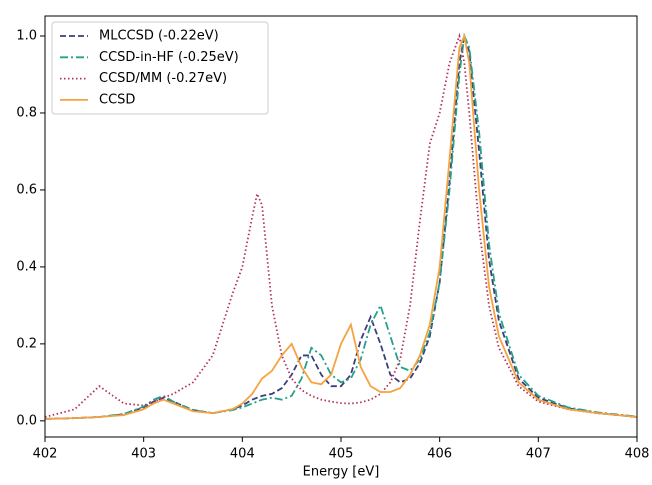 Image resolution: width=652 pixels, height=485 pixels. What do you see at coordinates (143, 454) in the screenshot?
I see `x-tick-label: 403` at bounding box center [143, 454].